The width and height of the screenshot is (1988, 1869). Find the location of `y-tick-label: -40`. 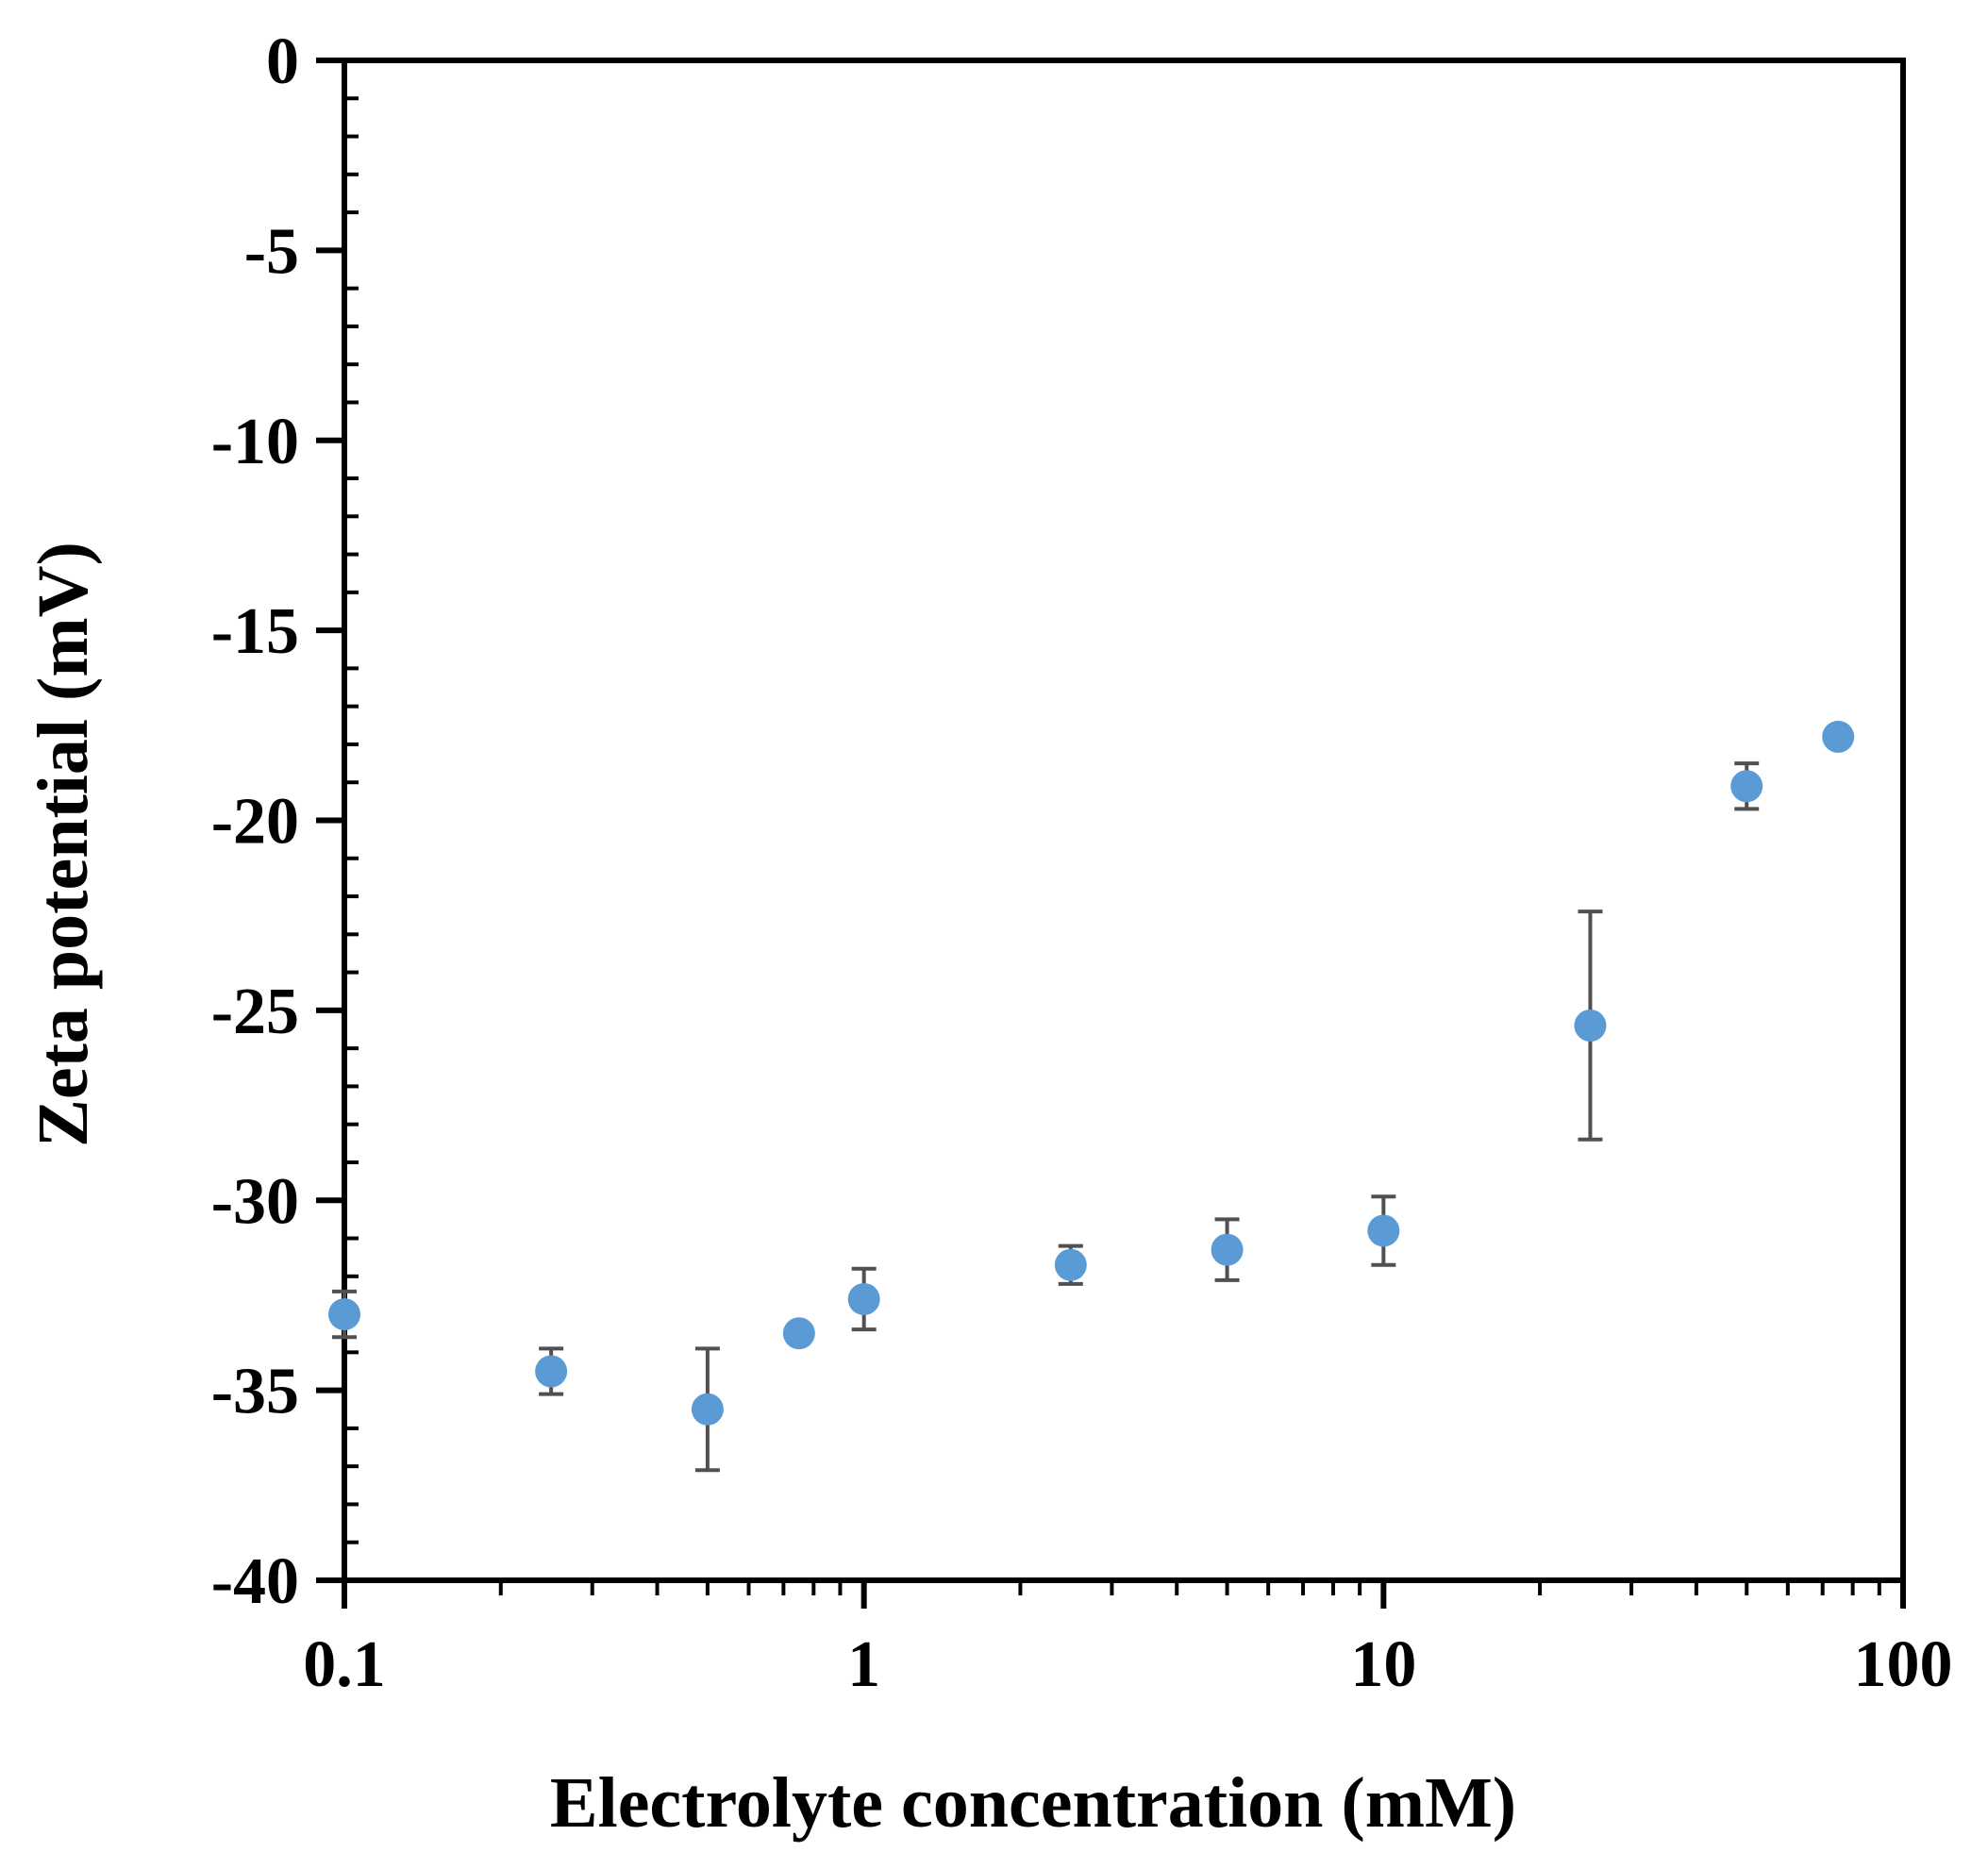

y-tick-label: -40 is located at coordinates (255, 1581).